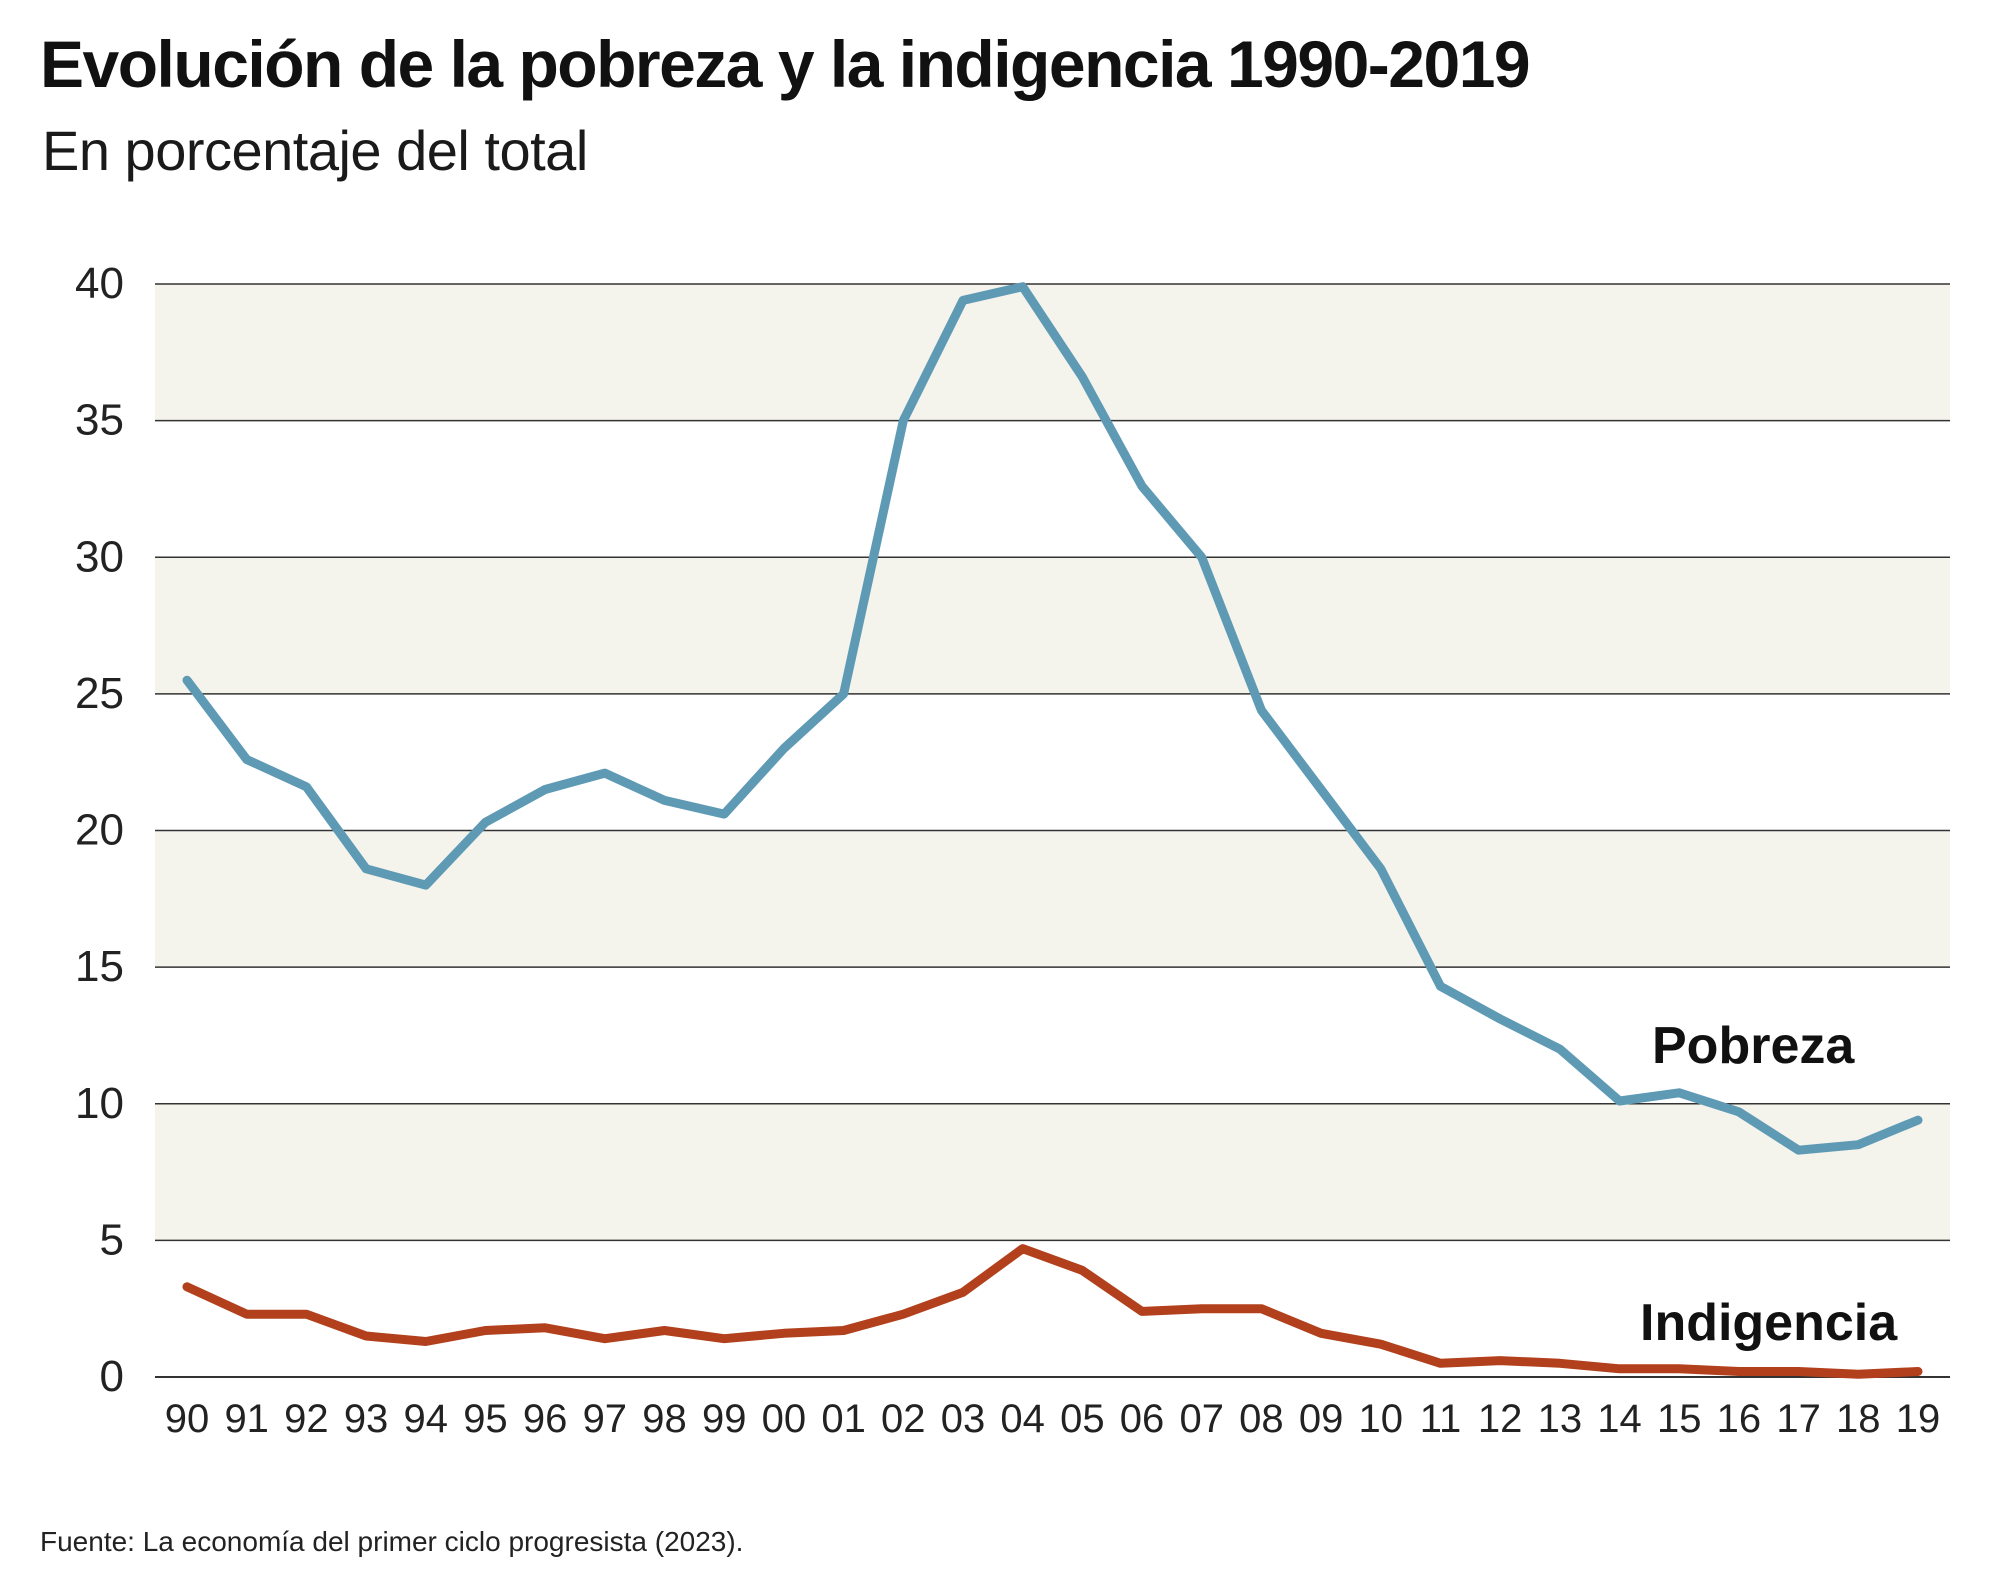 The width and height of the screenshot is (2000, 1596). Describe the element at coordinates (1321, 1419) in the screenshot. I see `x-tick-label: 09` at that location.